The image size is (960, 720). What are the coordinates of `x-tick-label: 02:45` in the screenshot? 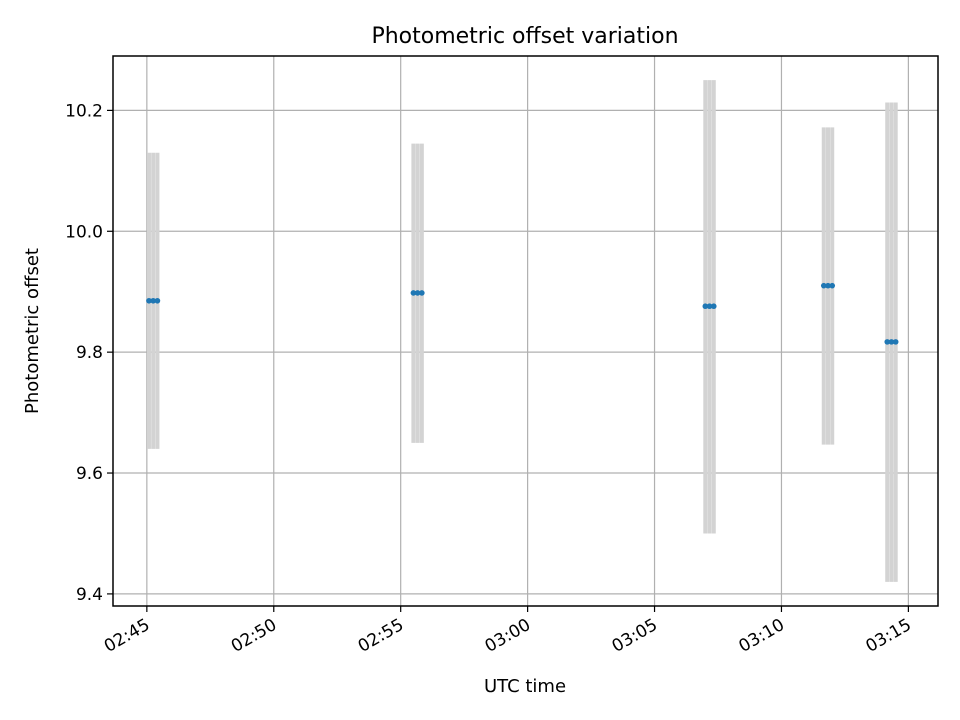 It's located at (127, 636).